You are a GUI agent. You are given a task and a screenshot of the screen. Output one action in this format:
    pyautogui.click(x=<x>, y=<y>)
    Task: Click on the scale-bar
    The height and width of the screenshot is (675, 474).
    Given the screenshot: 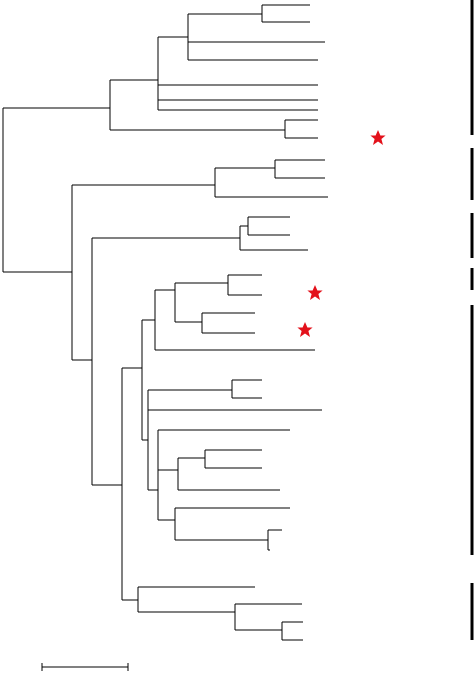 What is the action you would take?
    pyautogui.click(x=85, y=667)
    